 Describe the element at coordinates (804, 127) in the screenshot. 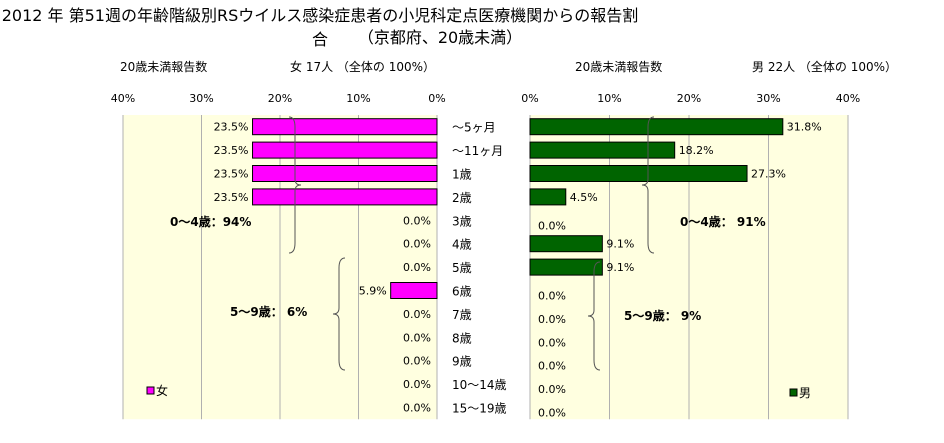

I see `right-data-label: 31.8%` at that location.